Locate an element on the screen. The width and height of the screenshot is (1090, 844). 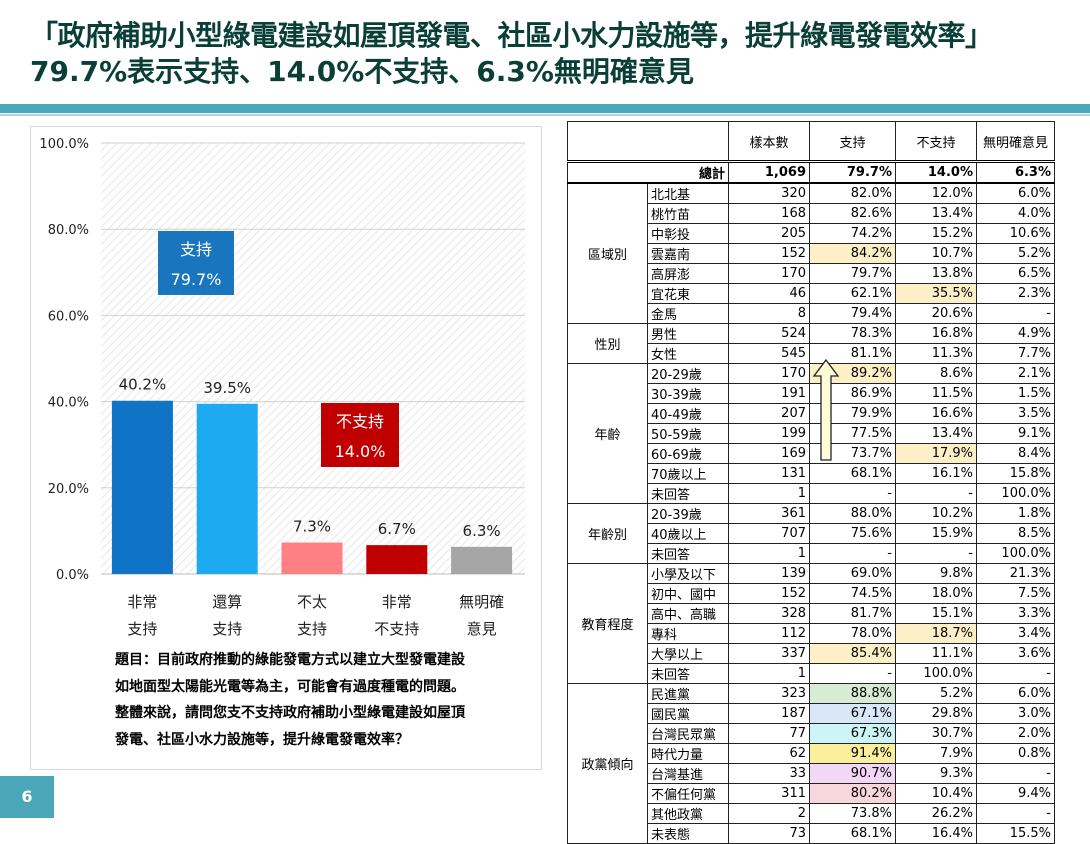
row-label: 國民黨 is located at coordinates (688, 713).